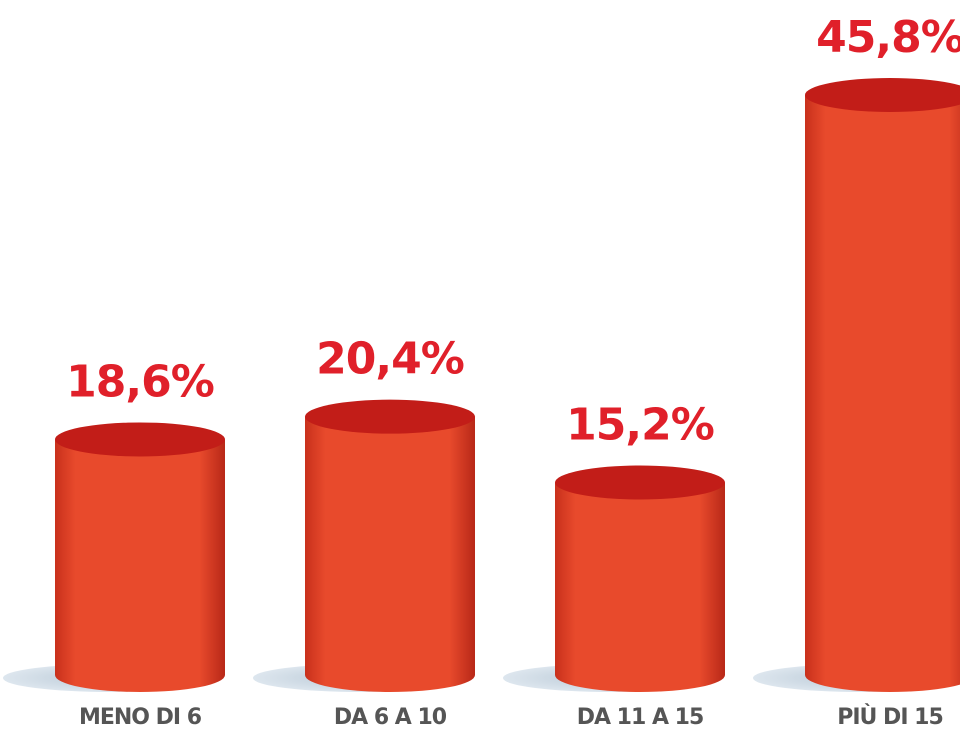  What do you see at coordinates (640, 425) in the screenshot?
I see `value-label: 15,2%` at bounding box center [640, 425].